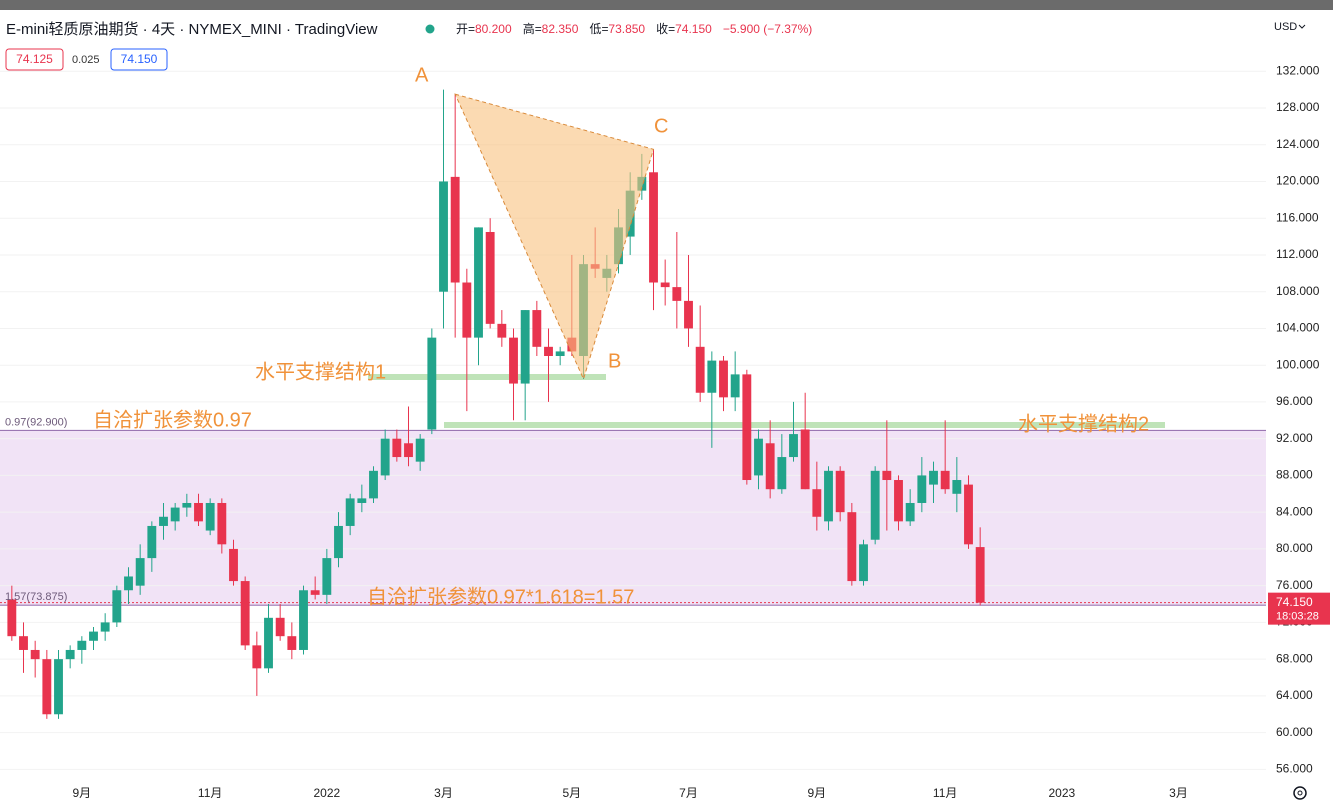 The height and width of the screenshot is (807, 1333). I want to click on ohlc-label: 收=, so click(665, 29).